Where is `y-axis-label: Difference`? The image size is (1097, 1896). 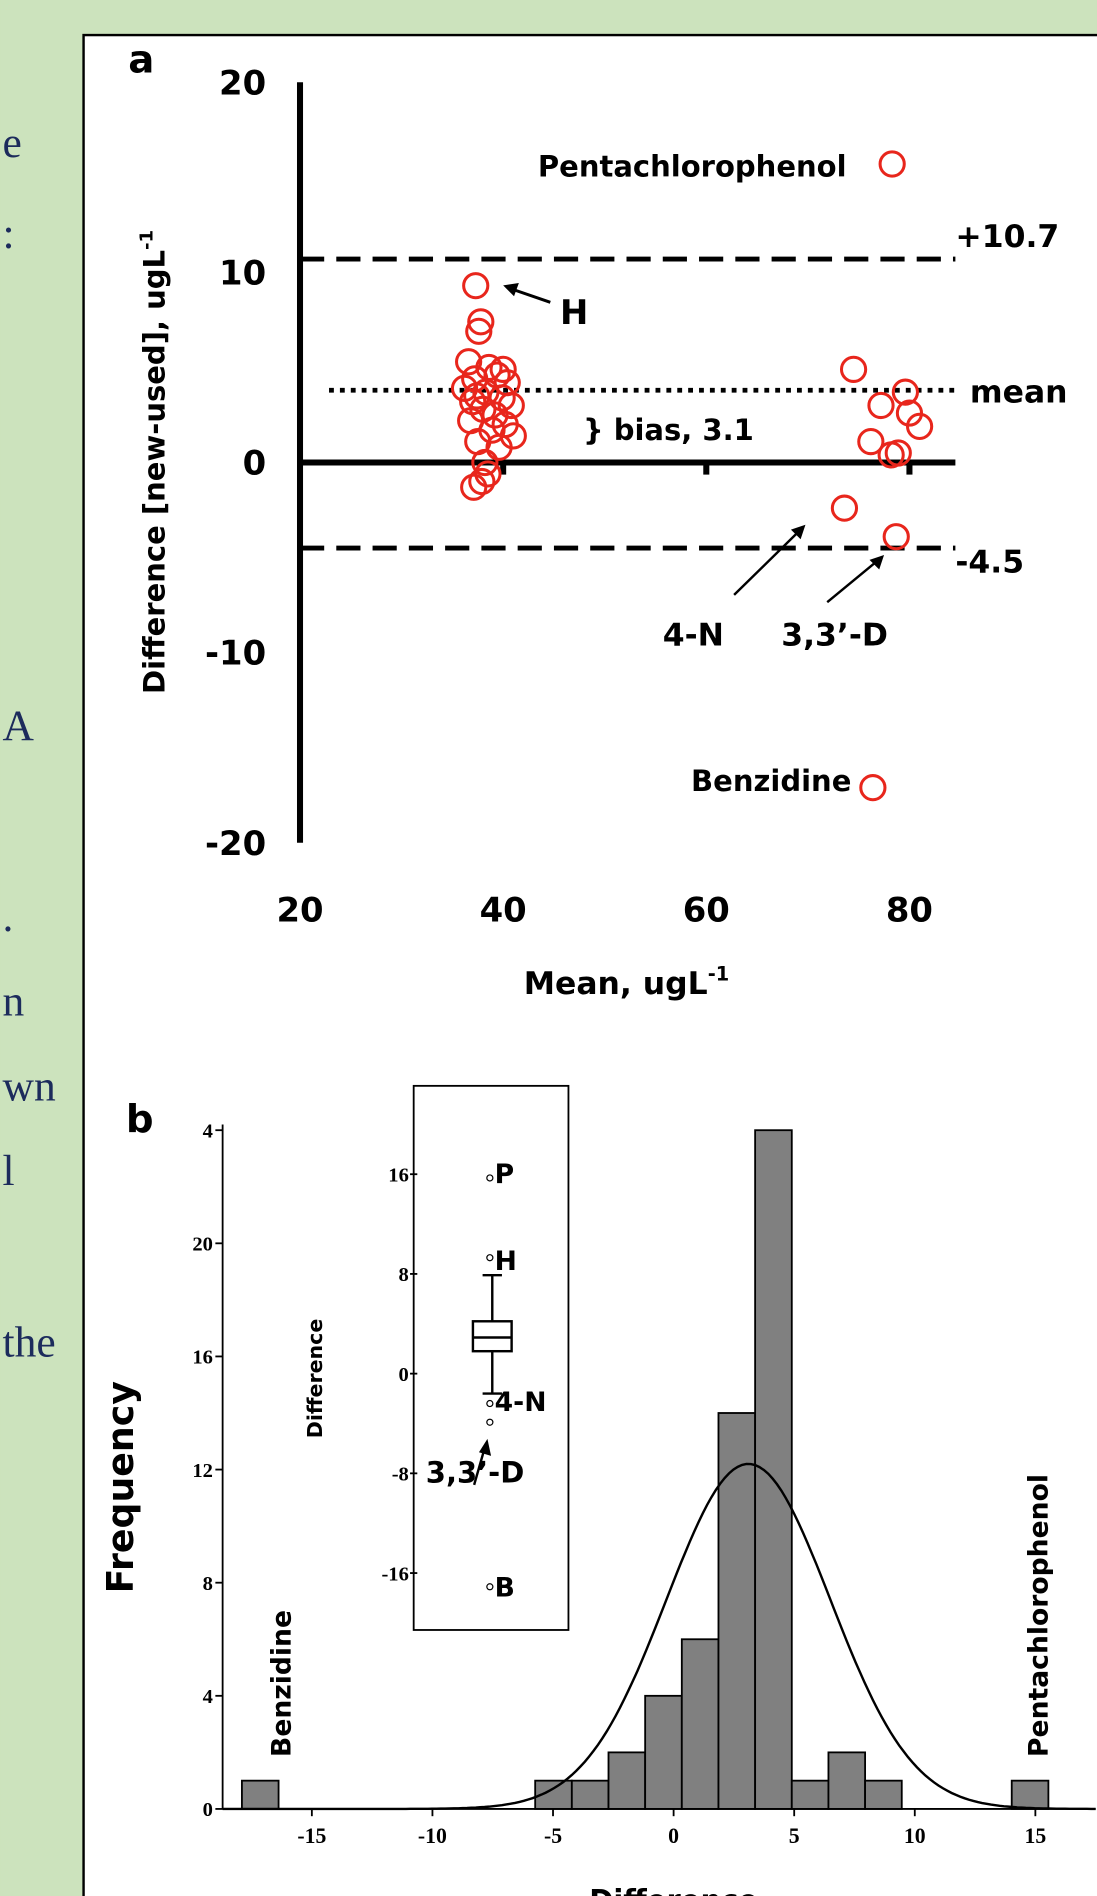
y-axis-label: Difference is located at coordinates (315, 1378).